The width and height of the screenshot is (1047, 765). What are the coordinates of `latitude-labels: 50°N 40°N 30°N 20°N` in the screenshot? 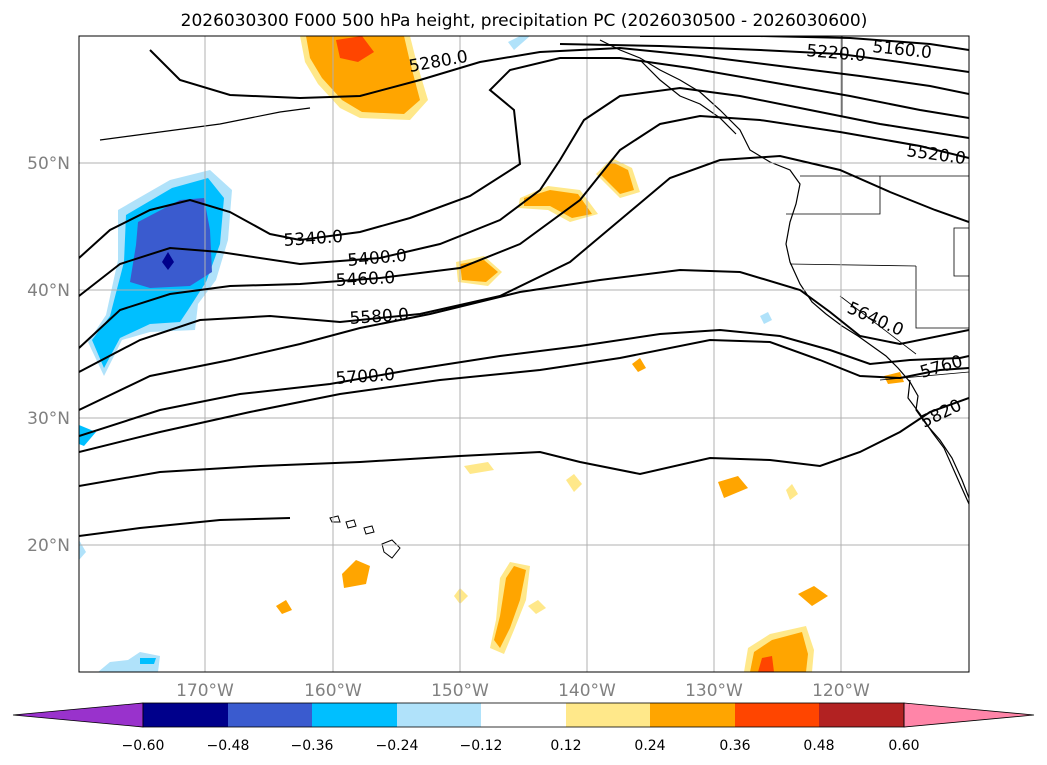 It's located at (48, 355).